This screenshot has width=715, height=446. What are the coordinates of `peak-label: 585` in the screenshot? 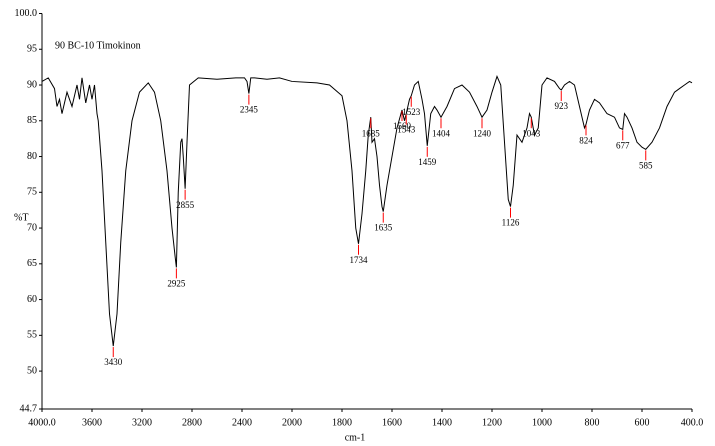 It's located at (646, 165).